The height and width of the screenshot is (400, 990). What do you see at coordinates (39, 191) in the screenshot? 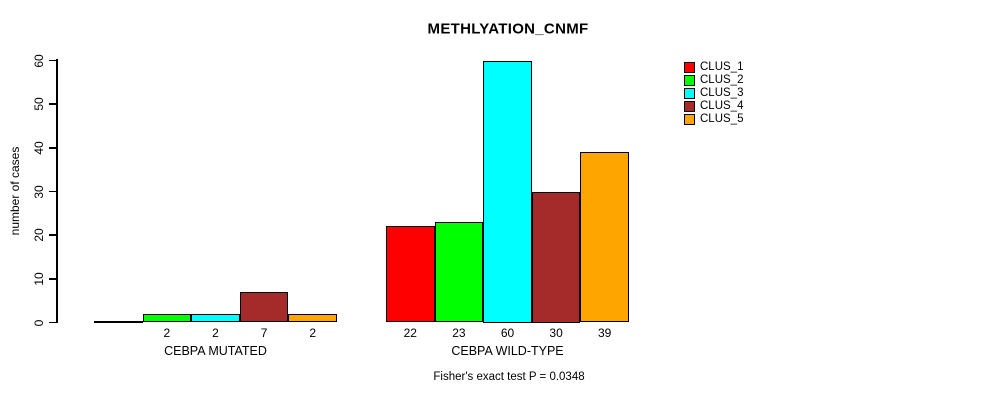
I see `y-tick-label: 30` at bounding box center [39, 191].